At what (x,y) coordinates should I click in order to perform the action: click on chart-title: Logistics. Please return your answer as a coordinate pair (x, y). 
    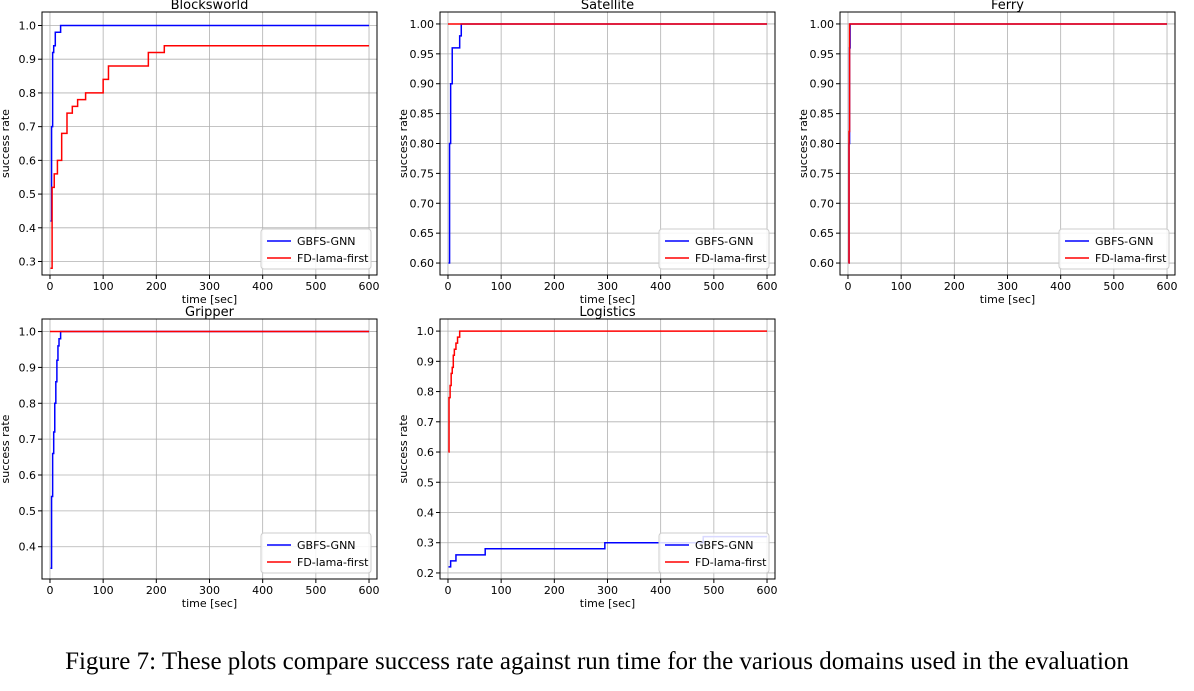
    Looking at the image, I should click on (607, 312).